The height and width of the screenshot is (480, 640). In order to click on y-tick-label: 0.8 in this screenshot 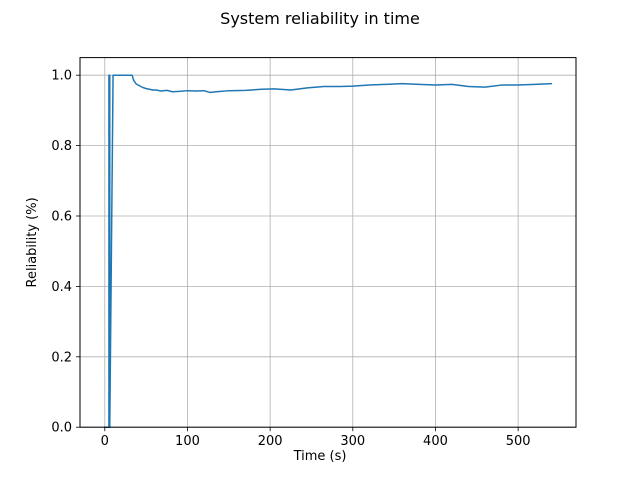, I will do `click(61, 146)`.